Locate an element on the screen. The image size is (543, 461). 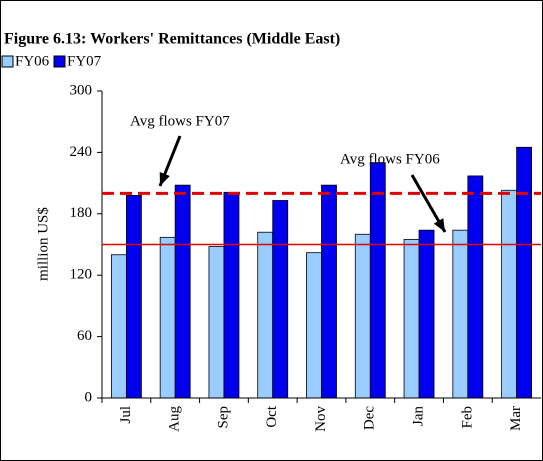
x-tick-label: Oct is located at coordinates (272, 416).